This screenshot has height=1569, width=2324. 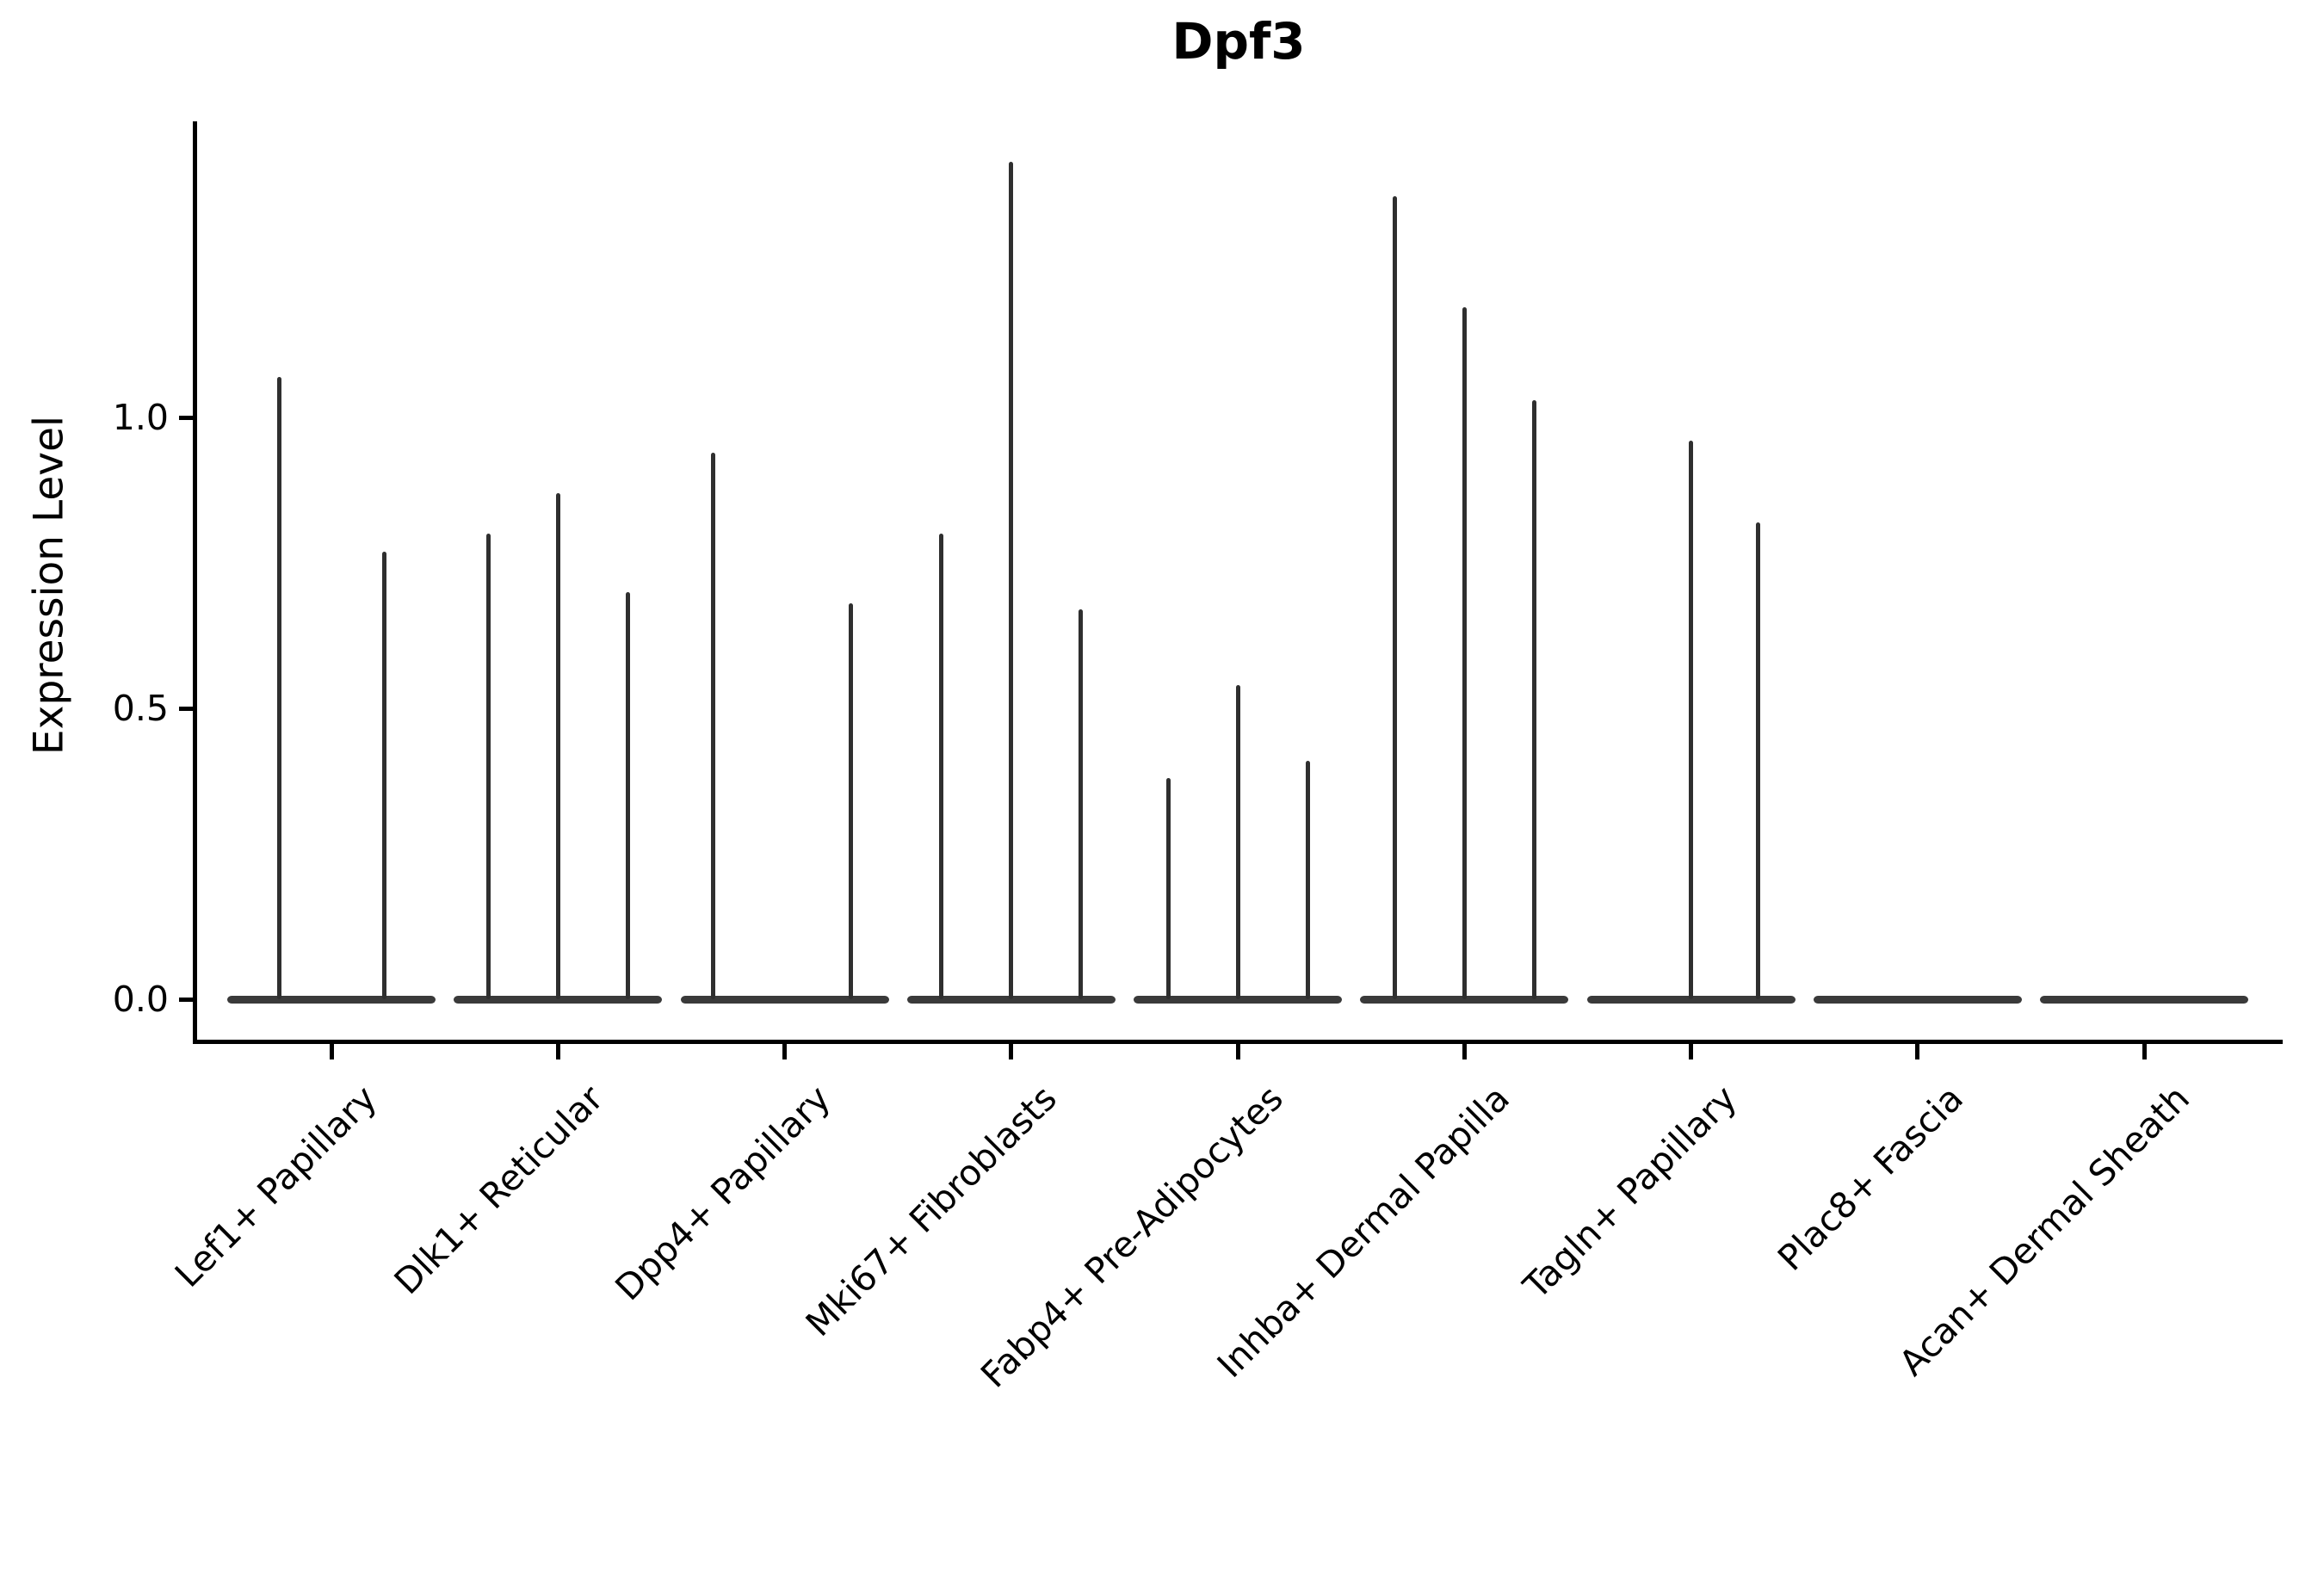 What do you see at coordinates (1363, 1232) in the screenshot?
I see `x-tick-label: Inhba+ Dermal Papilla` at bounding box center [1363, 1232].